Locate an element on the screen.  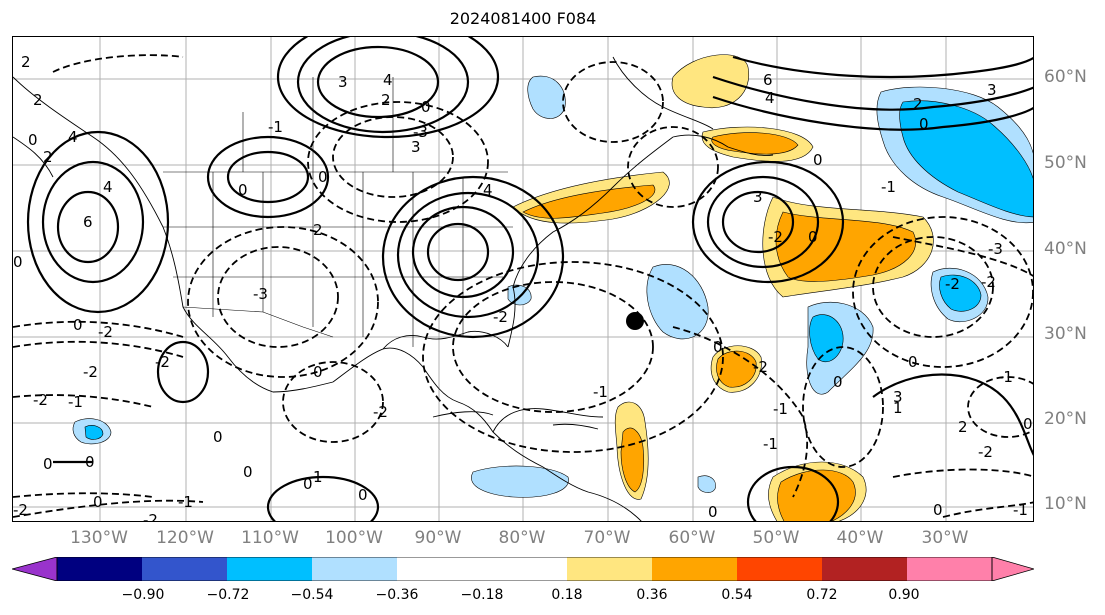
lon-label: 40°W is located at coordinates (860, 538).